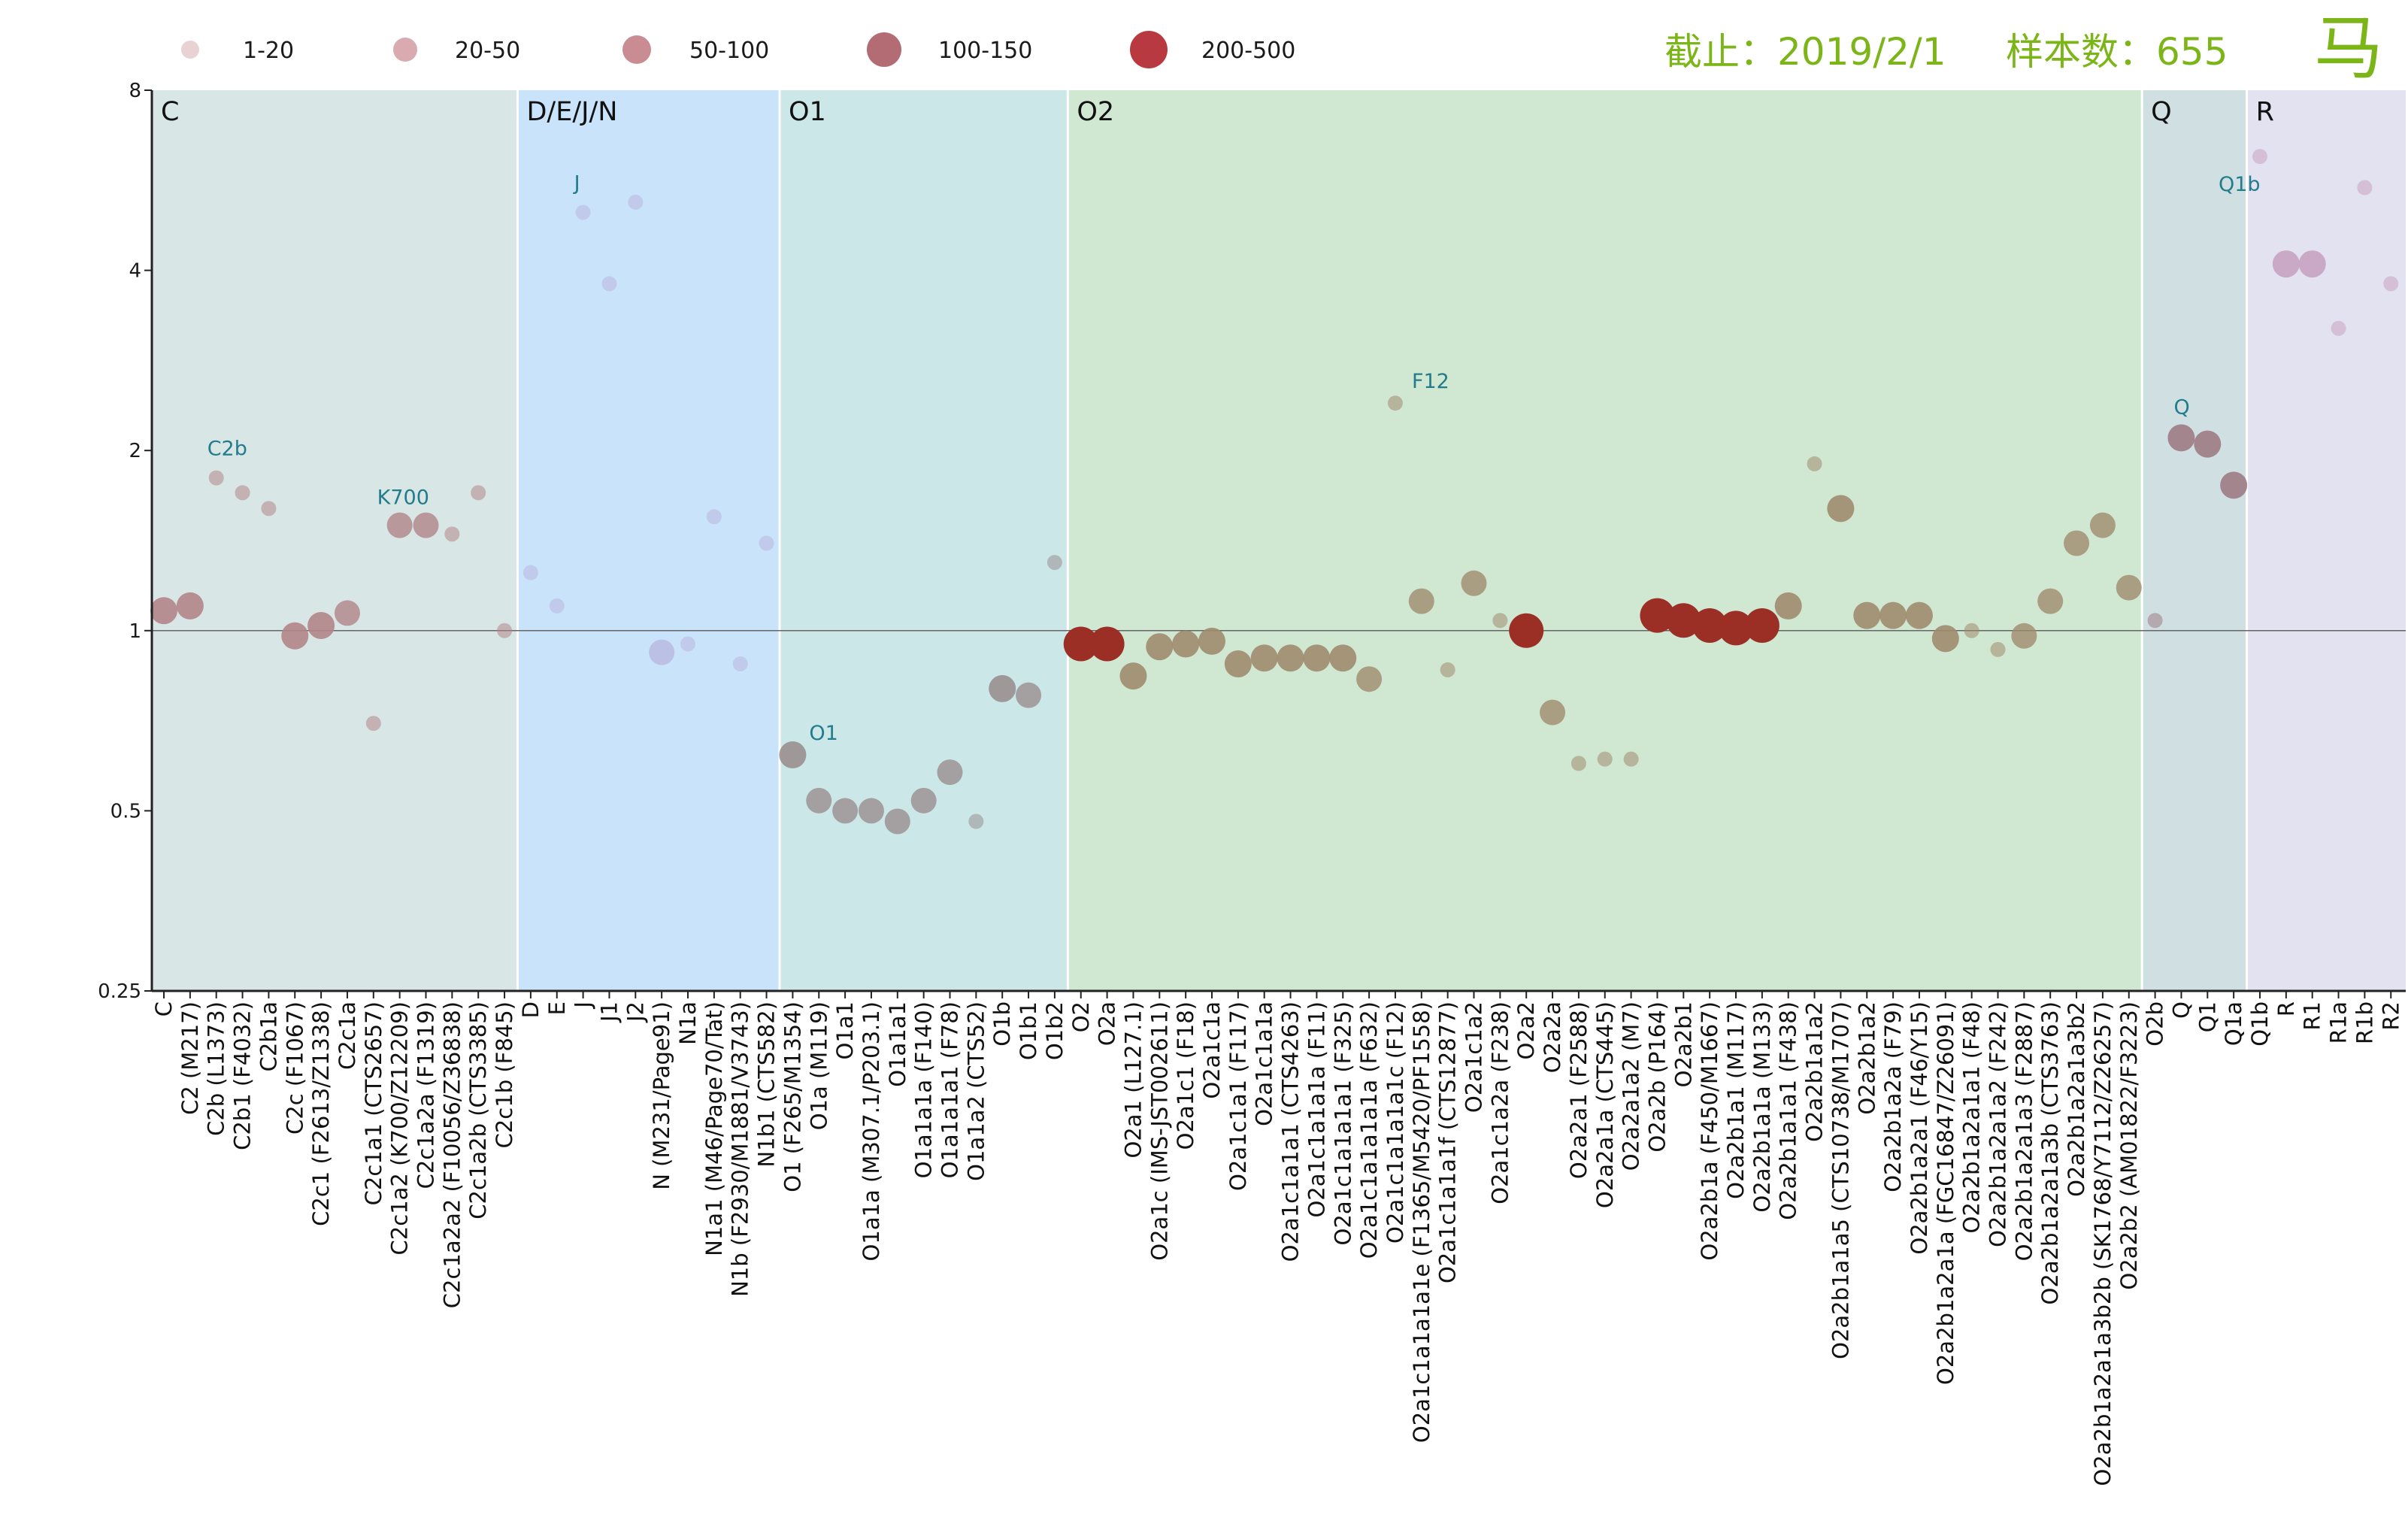 This screenshot has height=1533, width=2408. Describe the element at coordinates (243, 1075) in the screenshot. I see `x-tick-label-3: C2b1 (F4032)` at that location.